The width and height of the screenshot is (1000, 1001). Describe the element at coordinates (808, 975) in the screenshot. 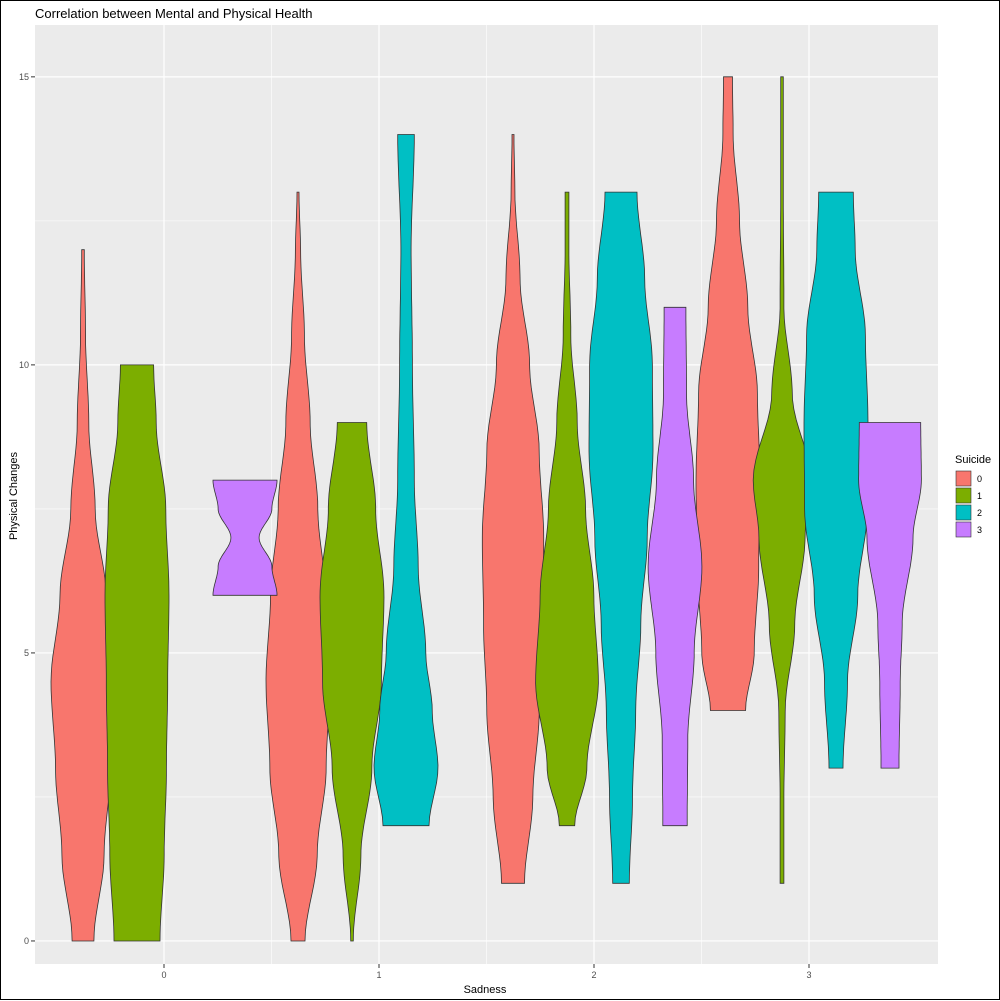

I see `x-tick-label: 3` at that location.